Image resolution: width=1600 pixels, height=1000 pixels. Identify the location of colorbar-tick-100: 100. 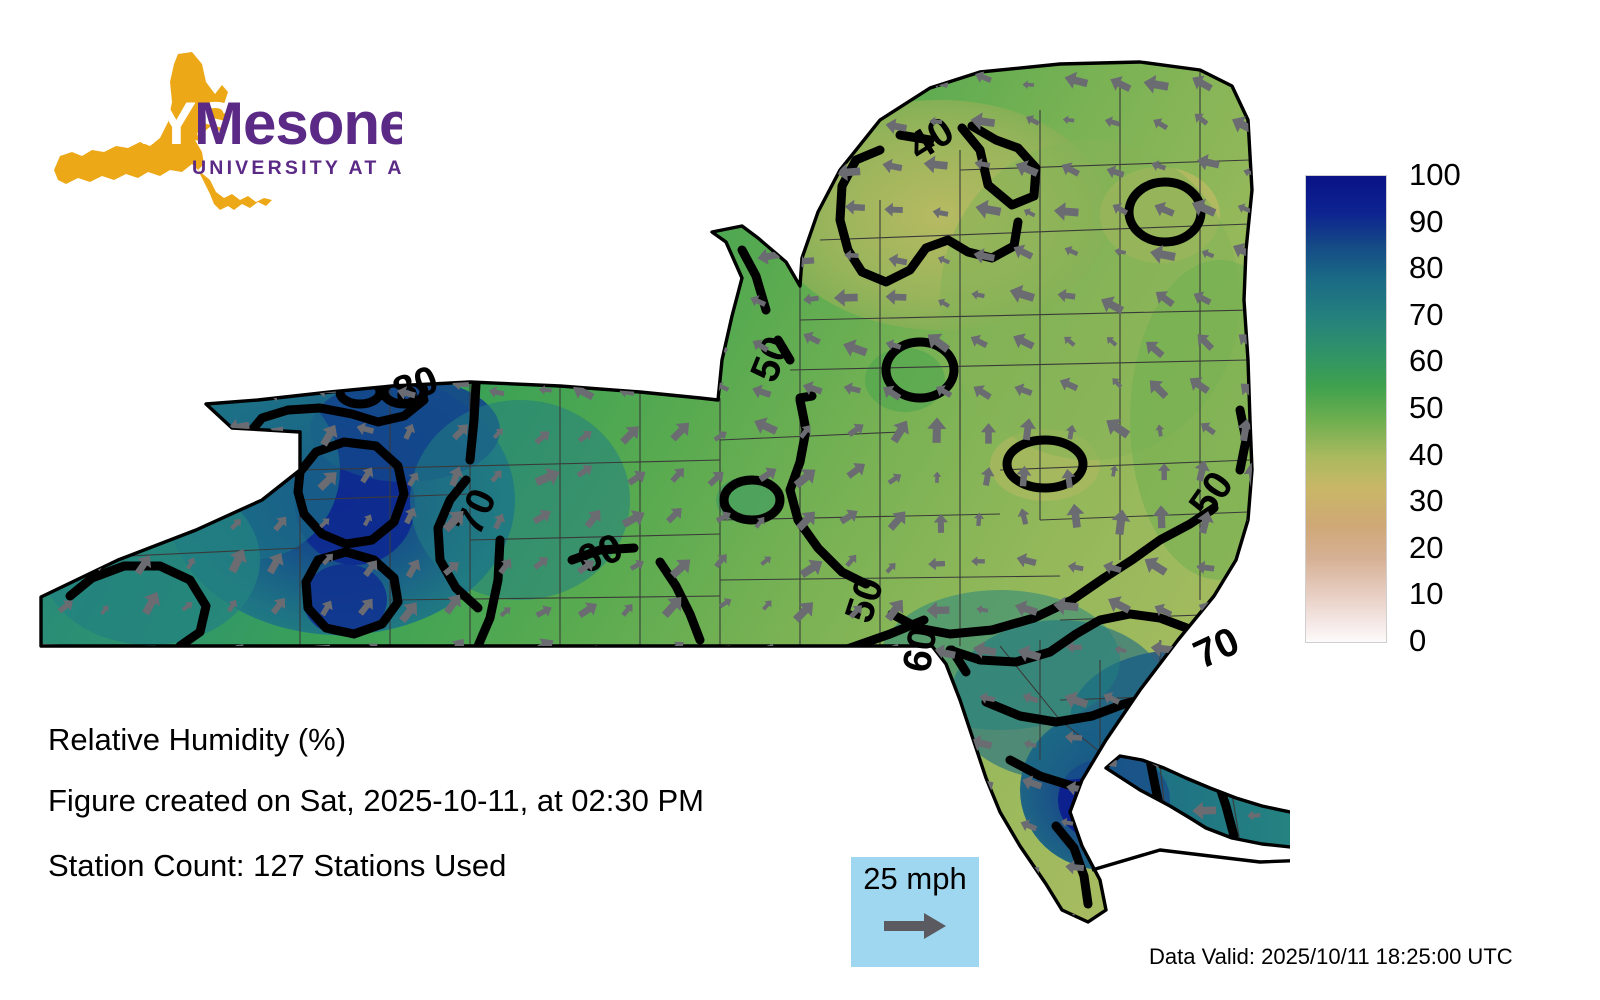
(1435, 174).